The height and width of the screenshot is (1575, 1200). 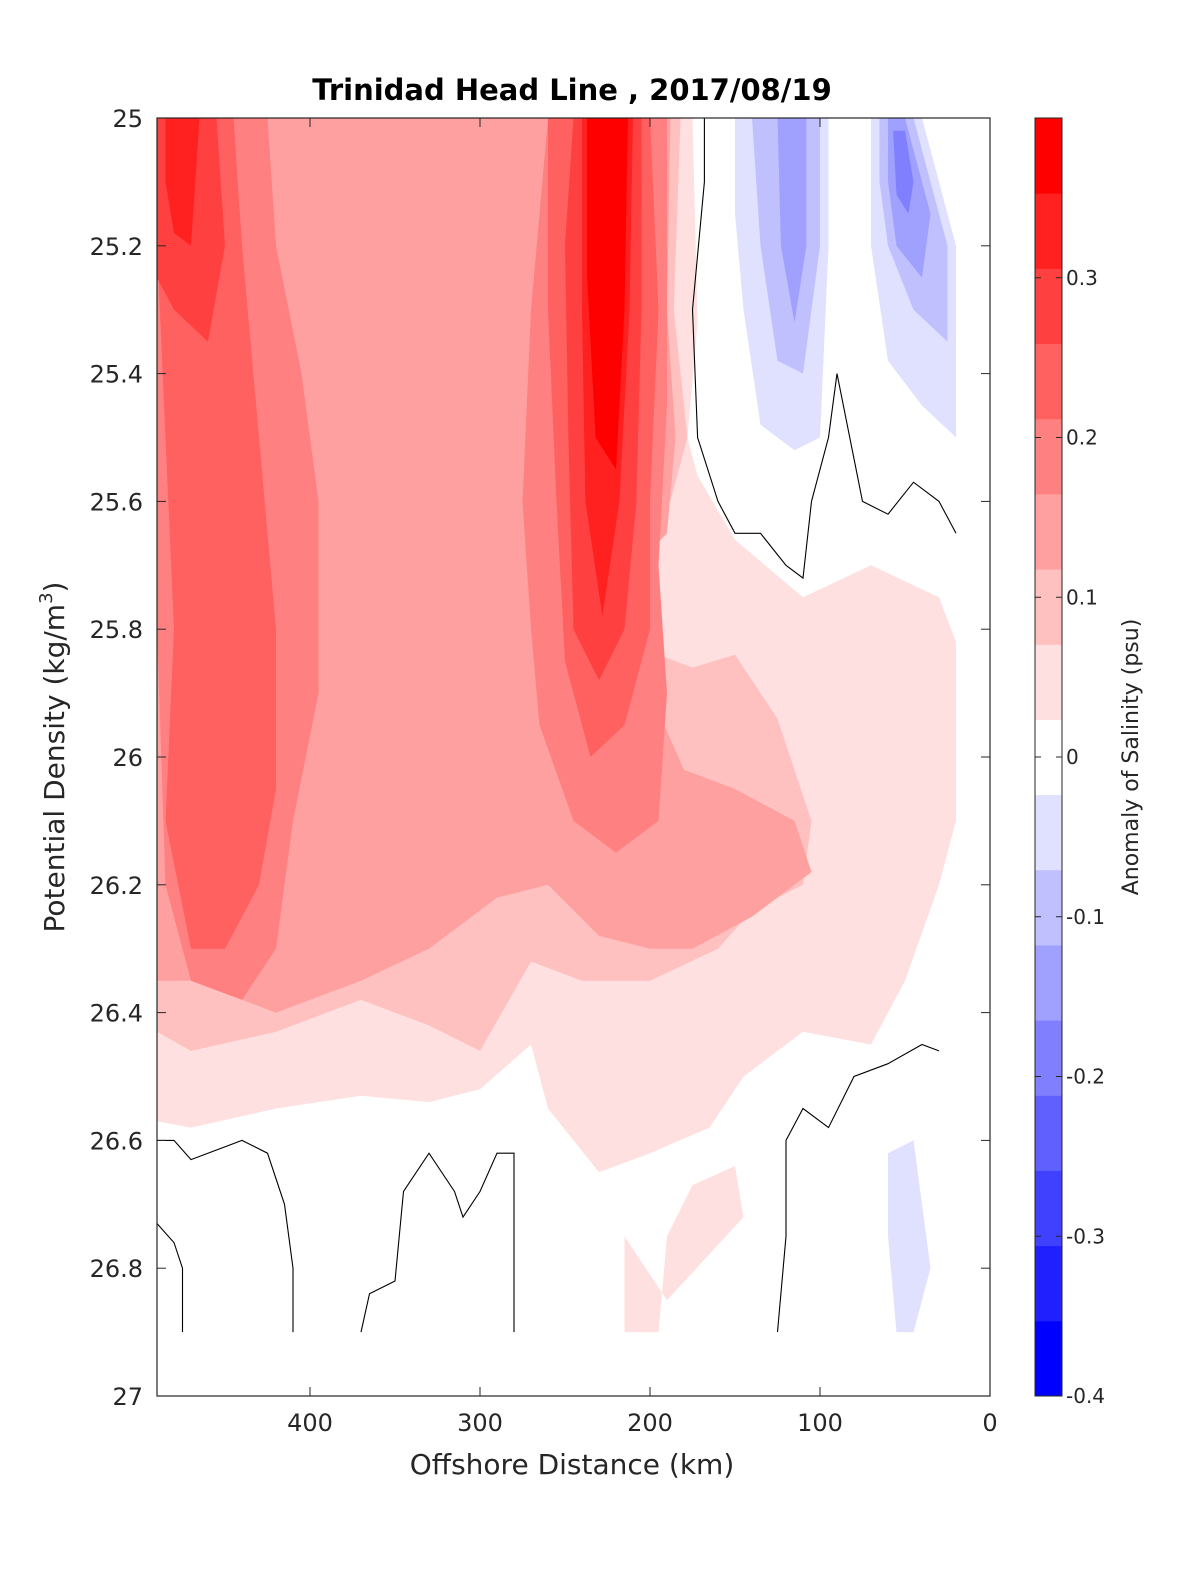 What do you see at coordinates (989, 1423) in the screenshot?
I see `x-tick-label-4: 0` at bounding box center [989, 1423].